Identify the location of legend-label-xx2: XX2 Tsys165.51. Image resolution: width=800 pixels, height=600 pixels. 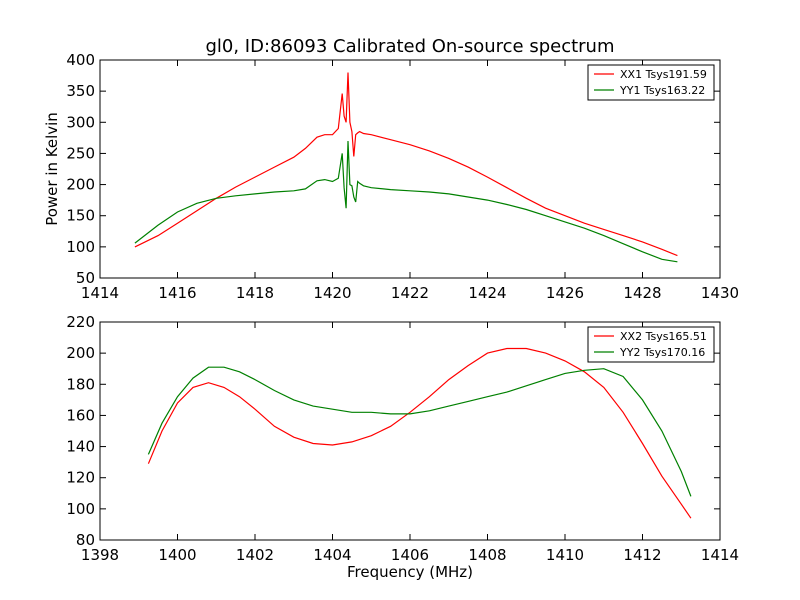
(663, 336).